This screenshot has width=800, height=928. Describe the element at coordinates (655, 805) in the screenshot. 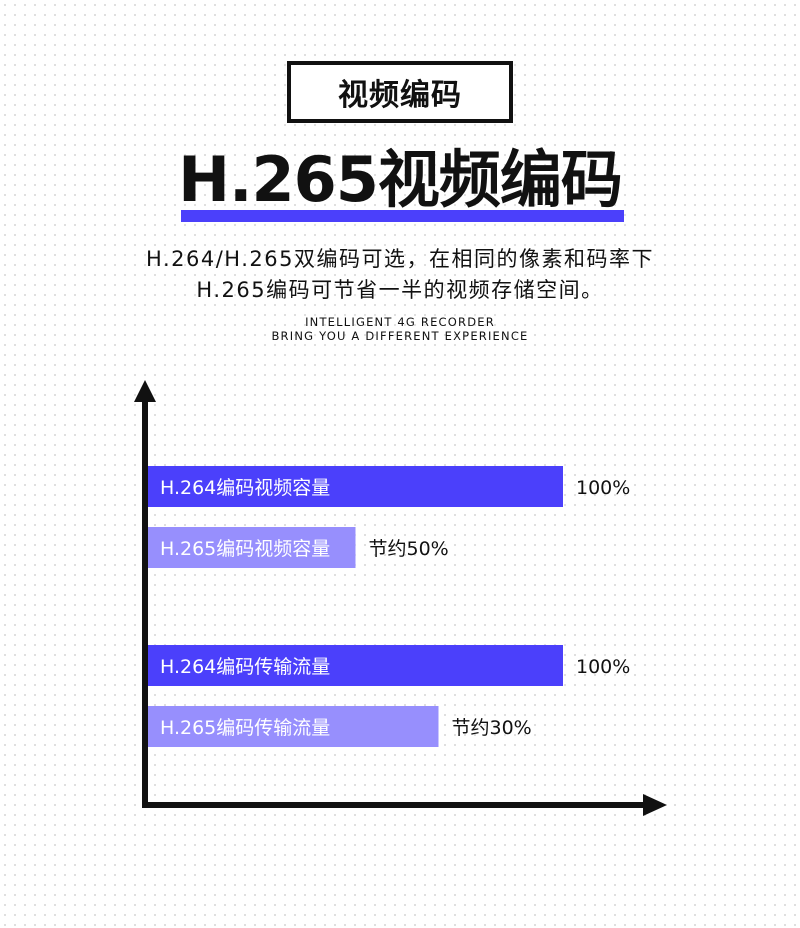

I see `x-axis-arrow` at that location.